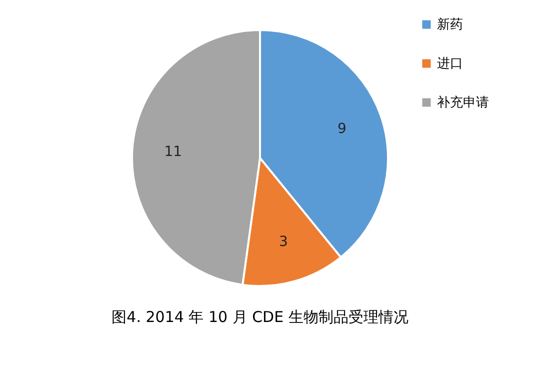  I want to click on data-label: 11, so click(173, 152).